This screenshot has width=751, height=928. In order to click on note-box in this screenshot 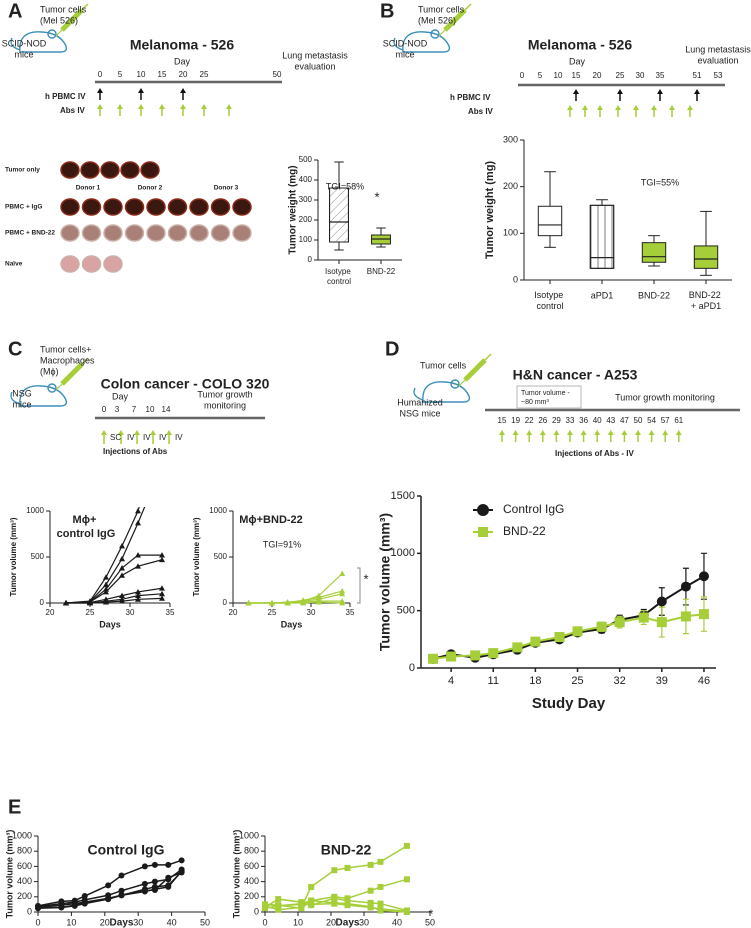, I will do `click(549, 397)`.